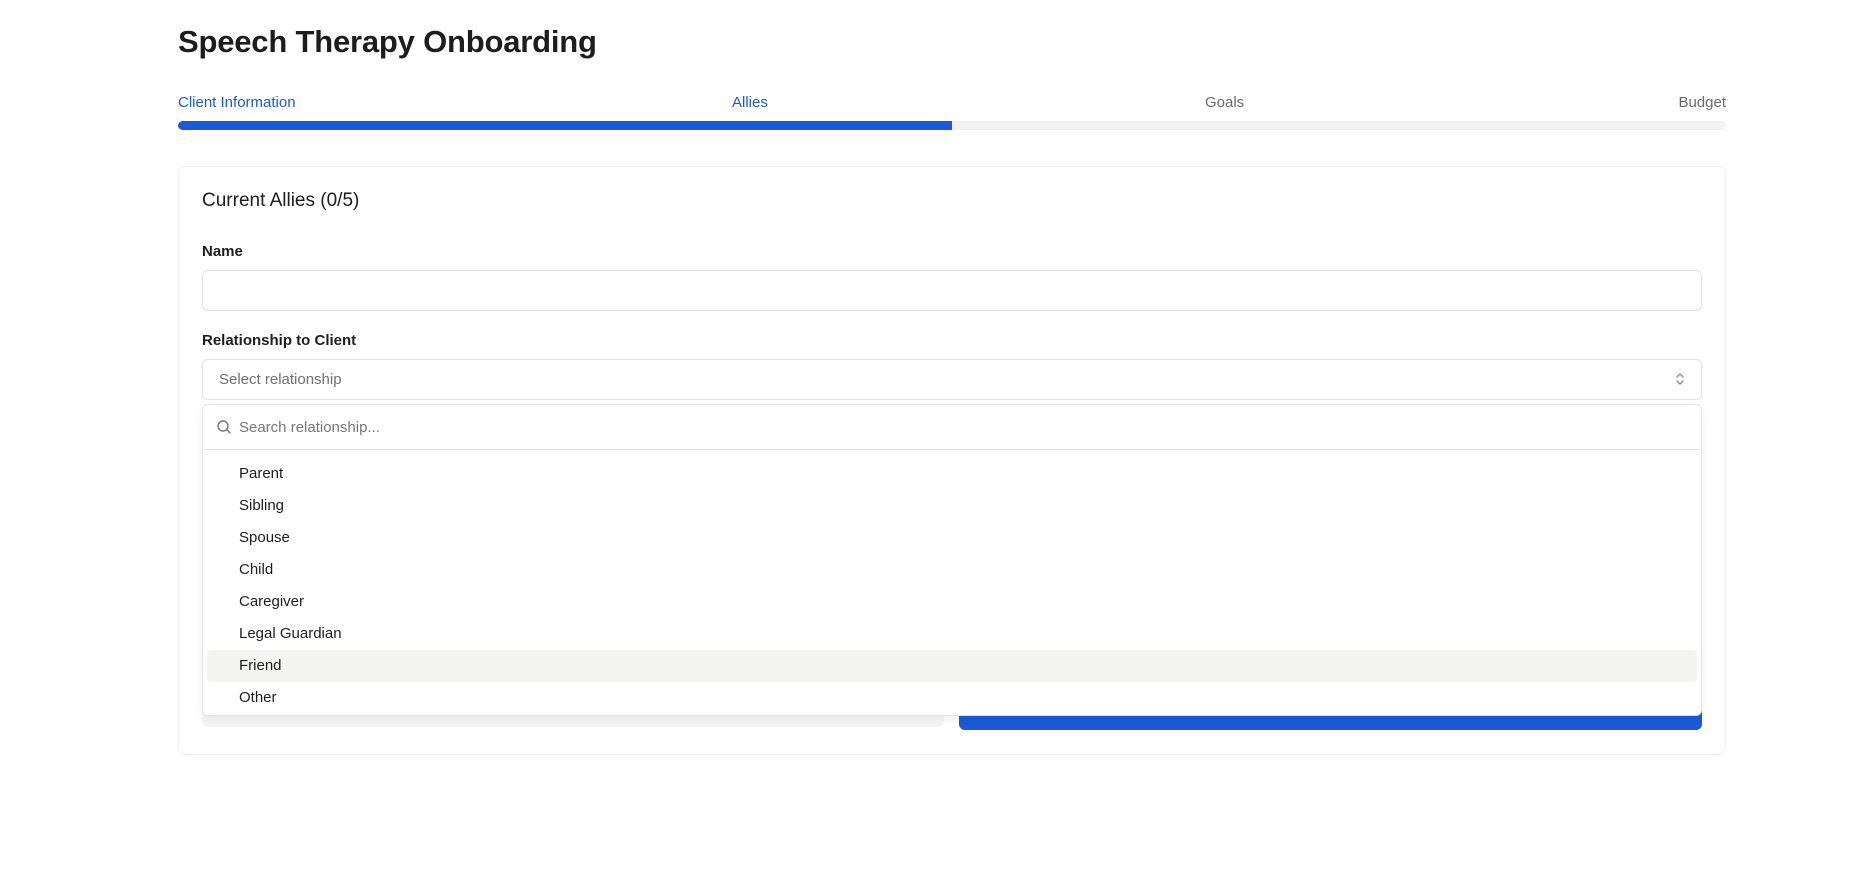 This screenshot has height=882, width=1863. I want to click on dropdown-search, so click(952, 427).